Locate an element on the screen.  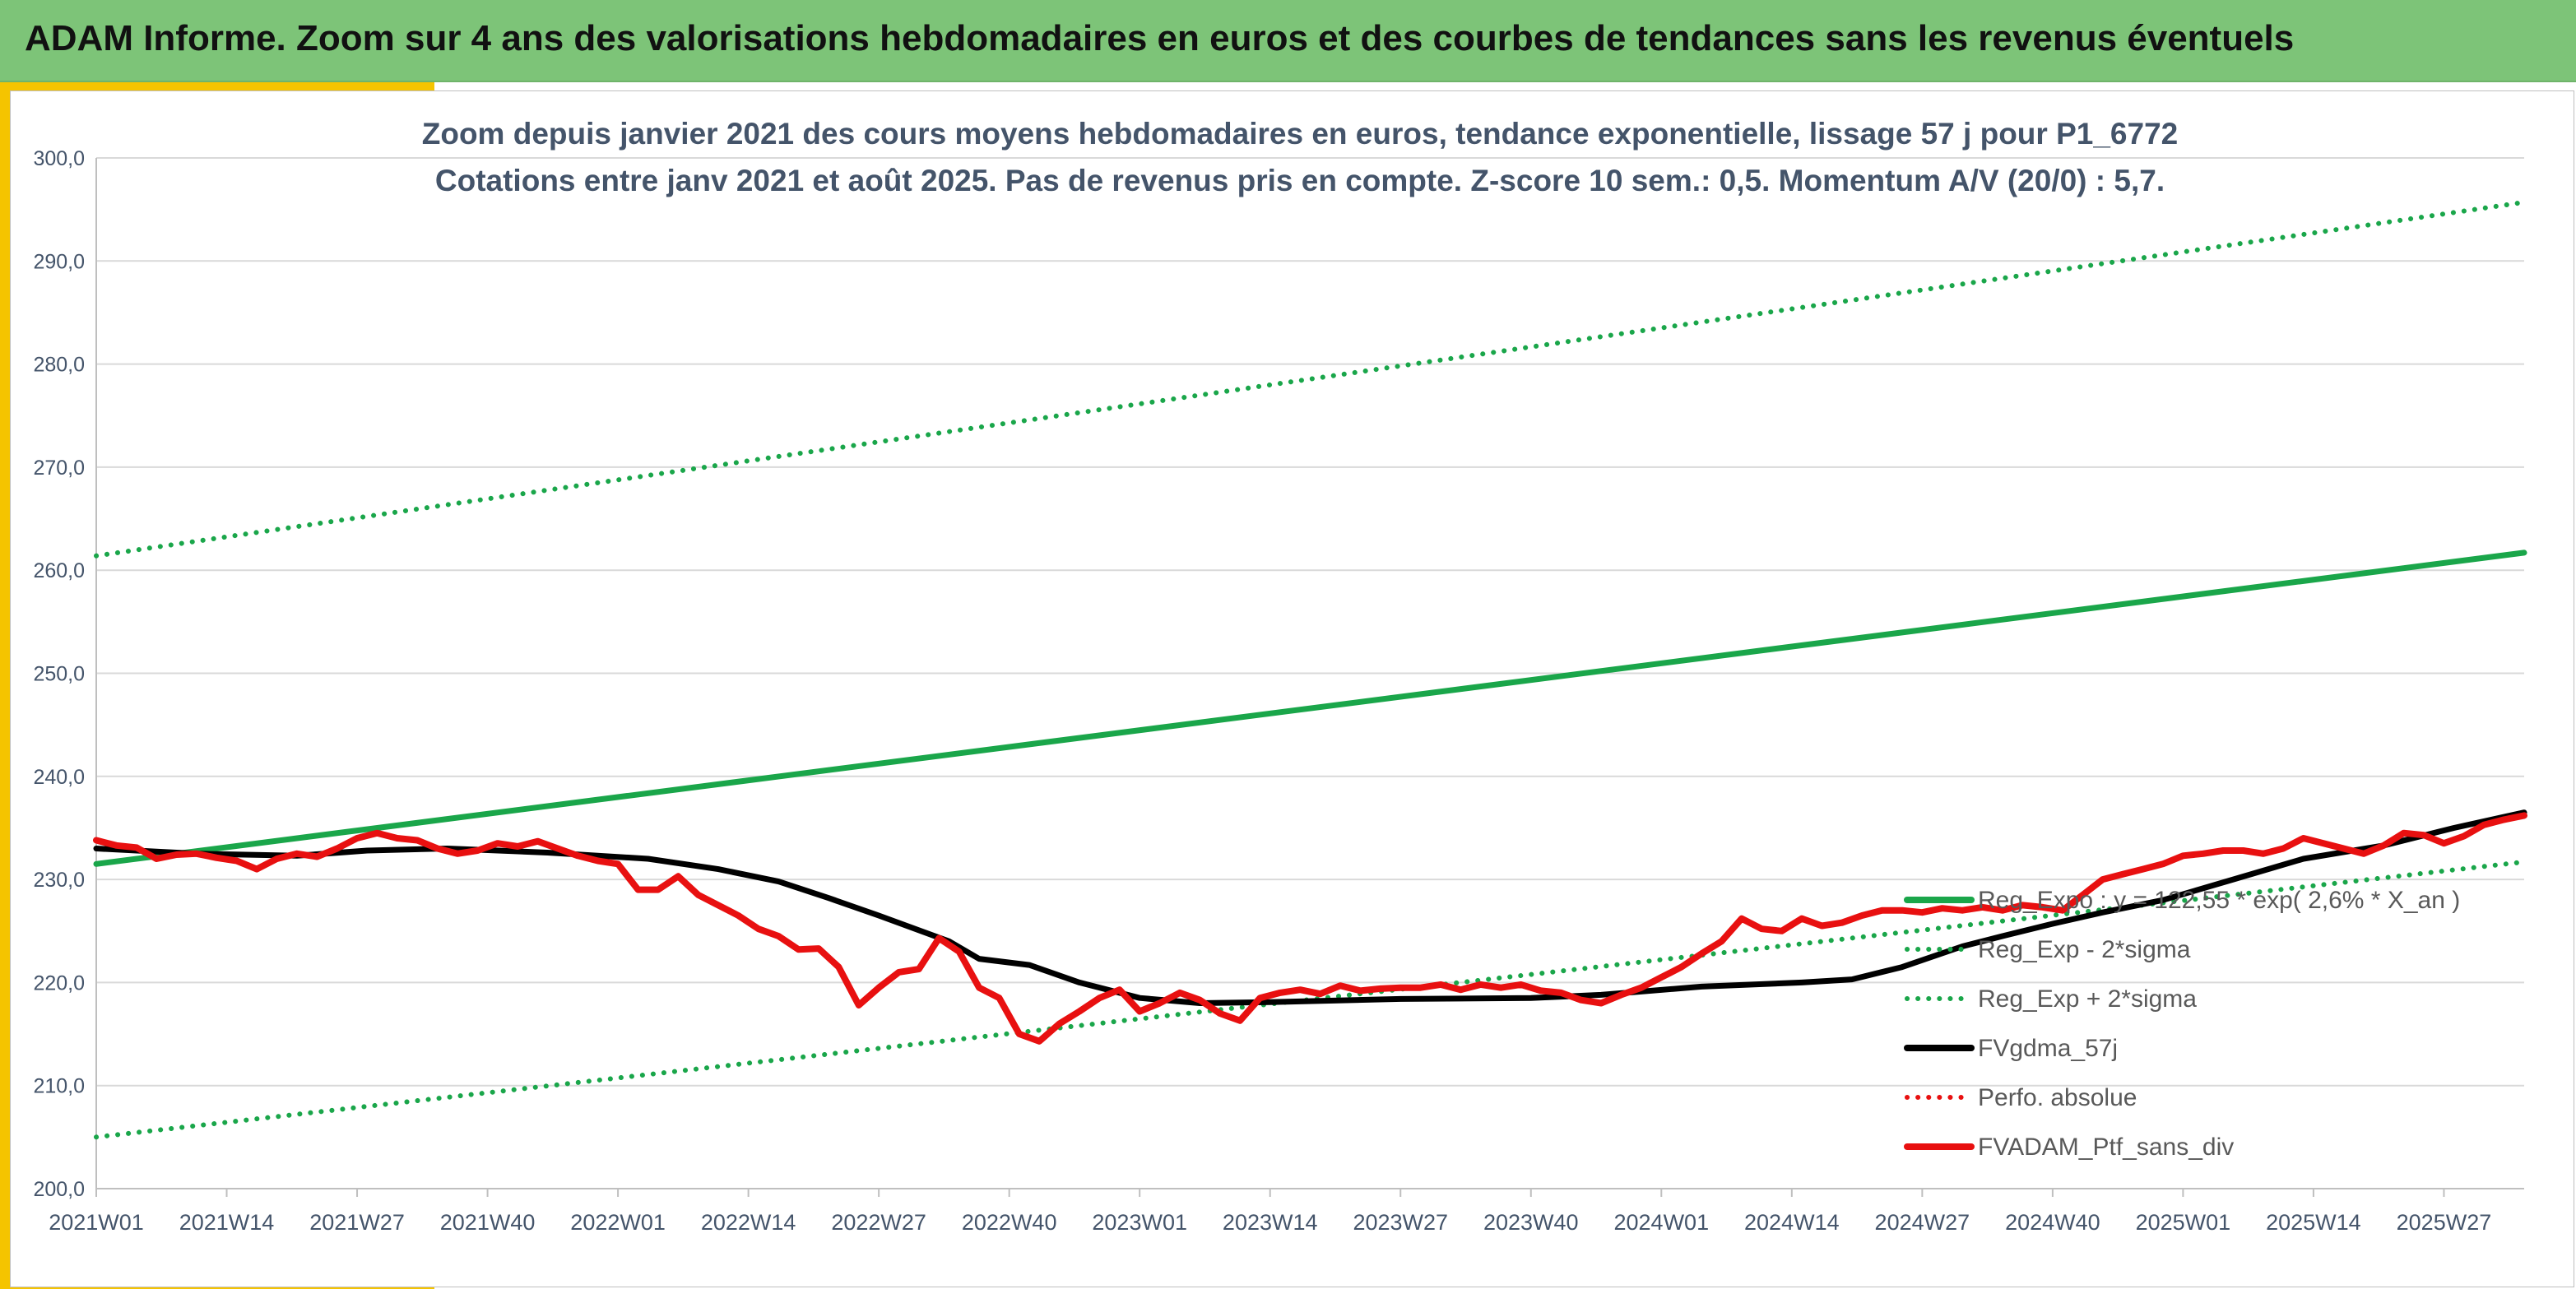
x-tick-label: 2021W27 is located at coordinates (357, 1222).